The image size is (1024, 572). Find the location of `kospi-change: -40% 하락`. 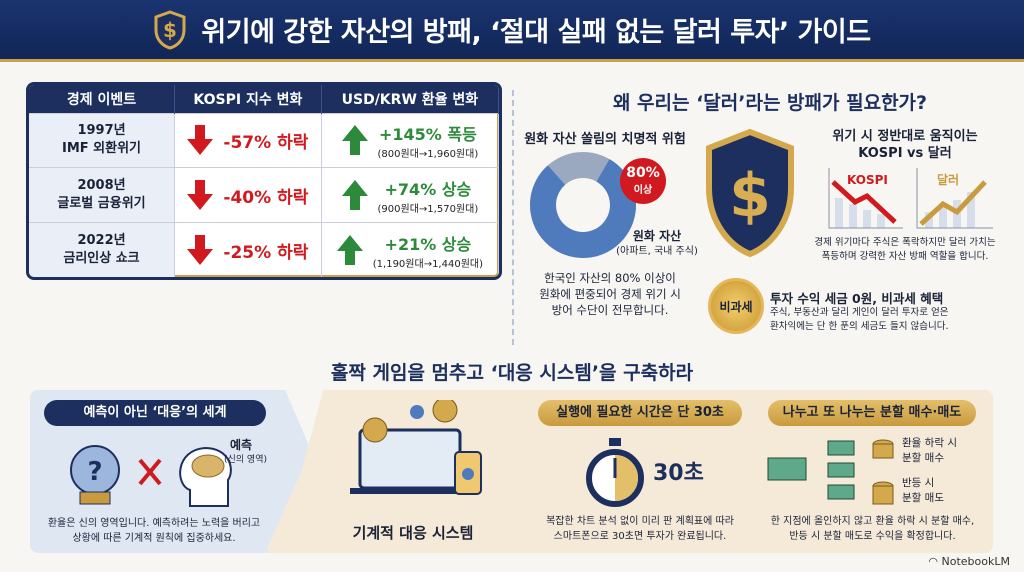

kospi-change: -40% 하락 is located at coordinates (266, 197).